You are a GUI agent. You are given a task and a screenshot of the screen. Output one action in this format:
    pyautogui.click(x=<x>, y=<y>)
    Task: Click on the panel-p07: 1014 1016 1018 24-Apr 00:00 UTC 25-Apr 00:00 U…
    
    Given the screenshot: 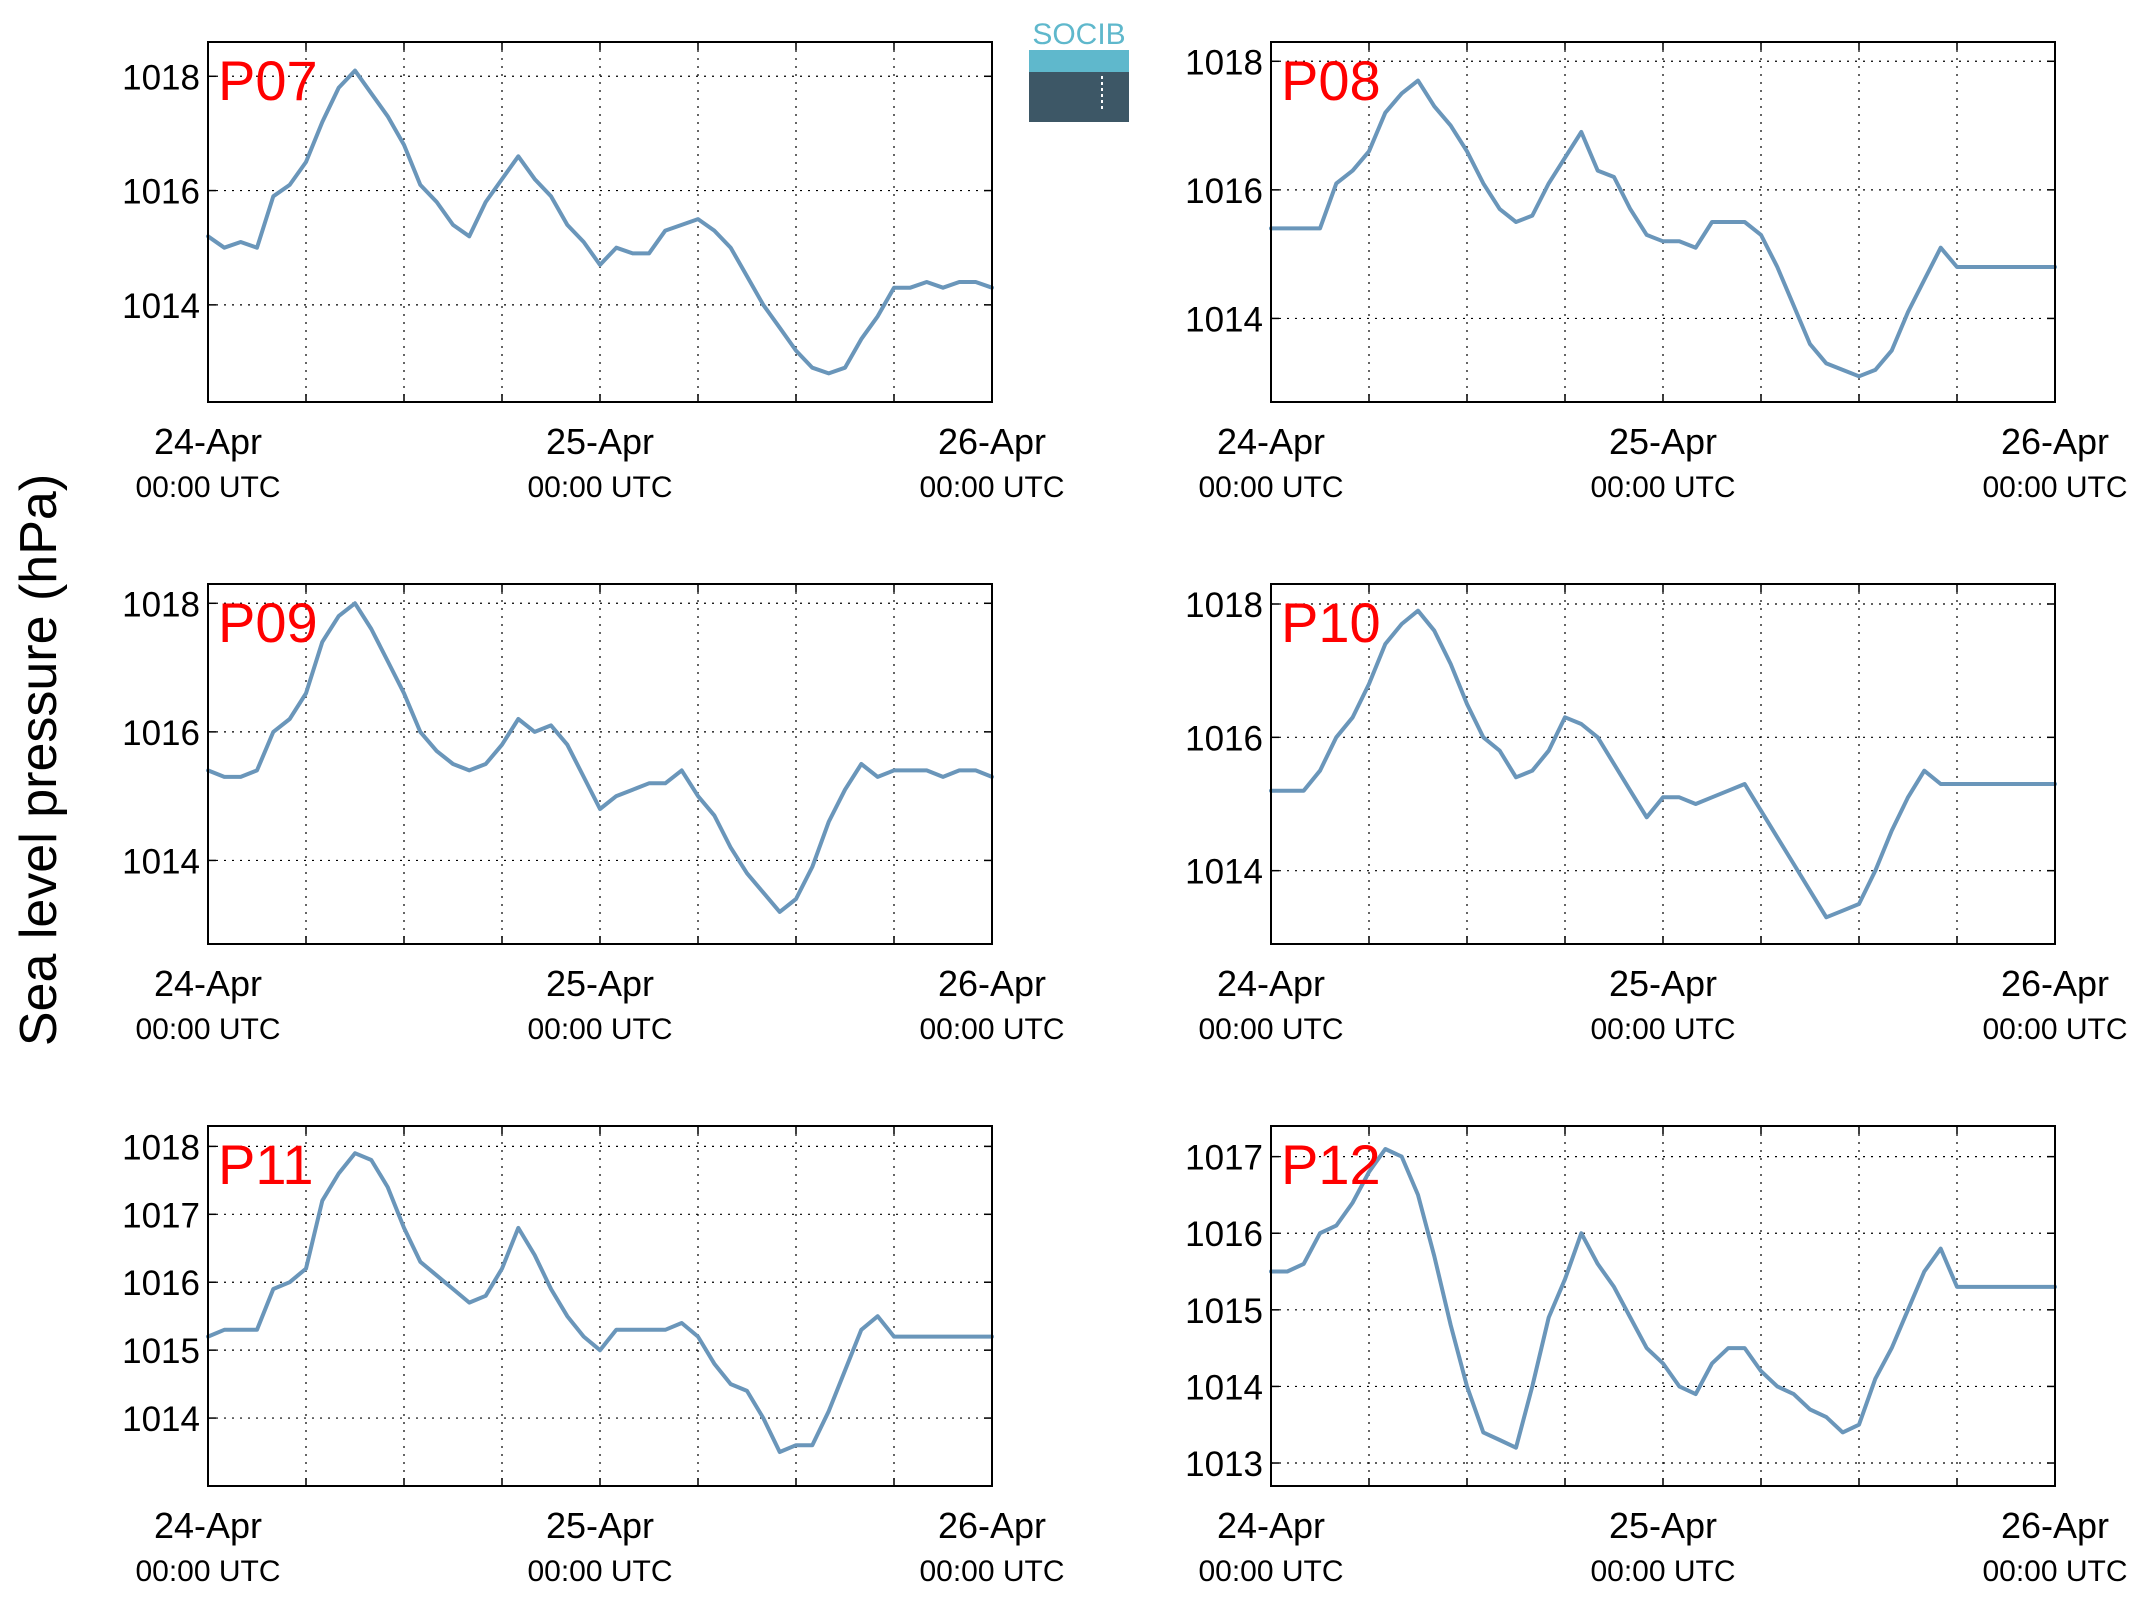 What is the action you would take?
    pyautogui.click(x=593, y=272)
    